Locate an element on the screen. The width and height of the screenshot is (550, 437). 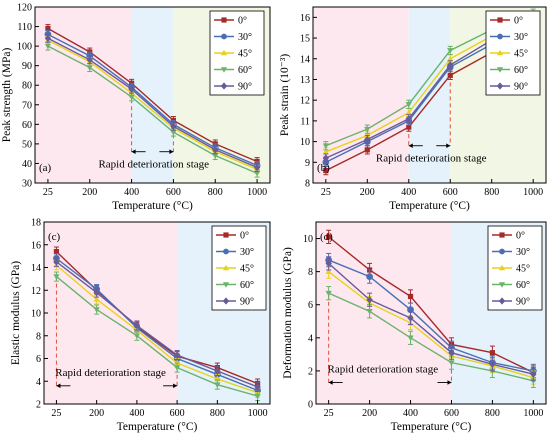
x-tick-label: 400 is located at coordinates (408, 192).